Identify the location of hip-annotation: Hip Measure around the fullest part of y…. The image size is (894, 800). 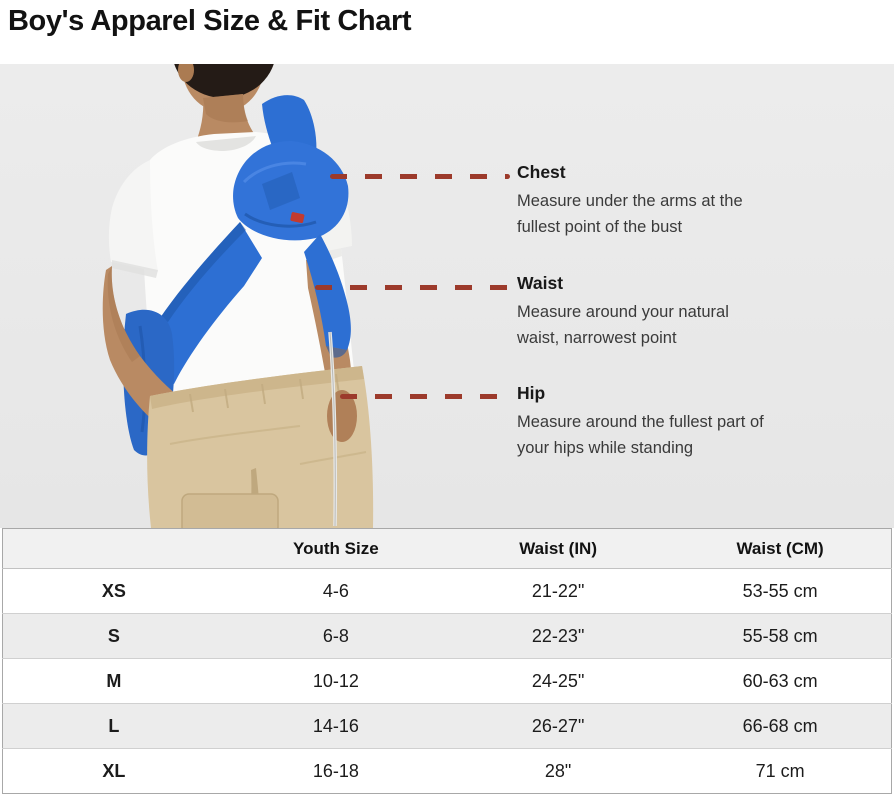
(651, 422).